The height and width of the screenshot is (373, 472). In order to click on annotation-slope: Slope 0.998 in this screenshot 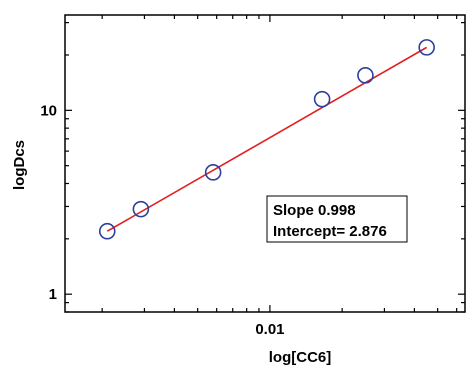, I will do `click(314, 210)`.